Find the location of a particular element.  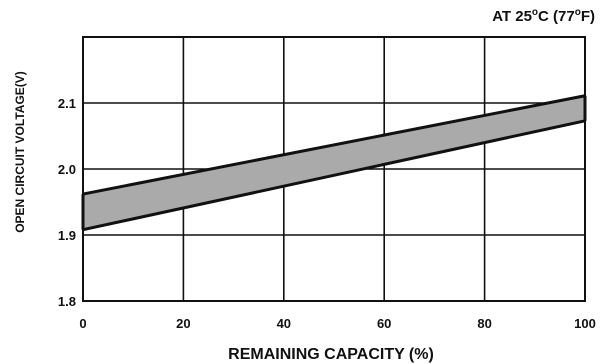

y-tick-label: 2.1 is located at coordinates (67, 103).